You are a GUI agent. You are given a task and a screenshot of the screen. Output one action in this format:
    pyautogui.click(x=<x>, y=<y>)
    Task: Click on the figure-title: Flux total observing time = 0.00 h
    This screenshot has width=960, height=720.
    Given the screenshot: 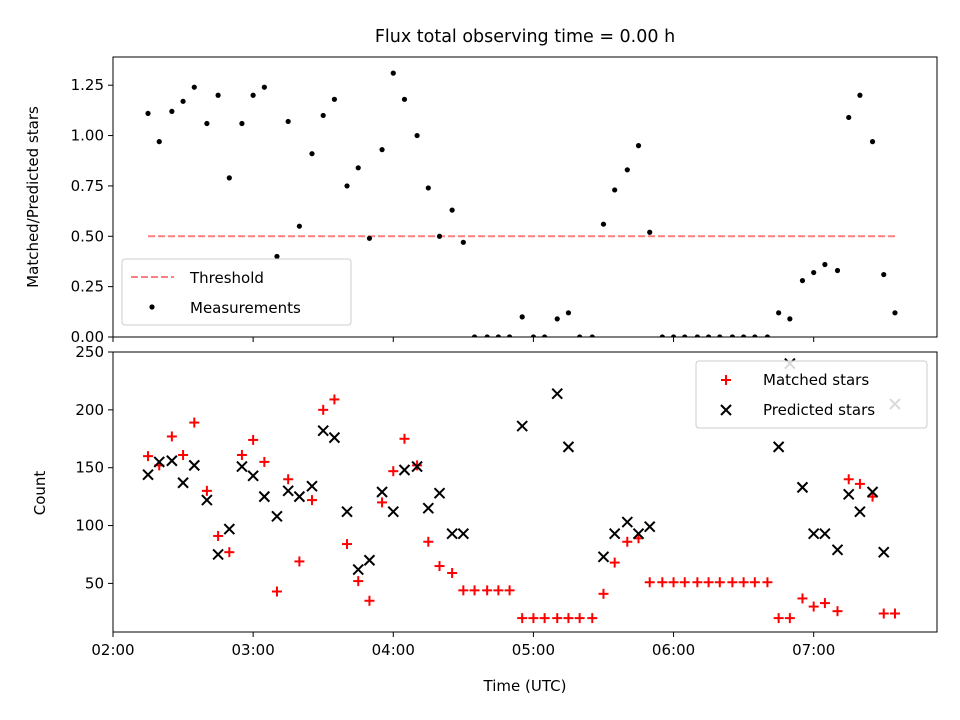 What is the action you would take?
    pyautogui.click(x=525, y=37)
    